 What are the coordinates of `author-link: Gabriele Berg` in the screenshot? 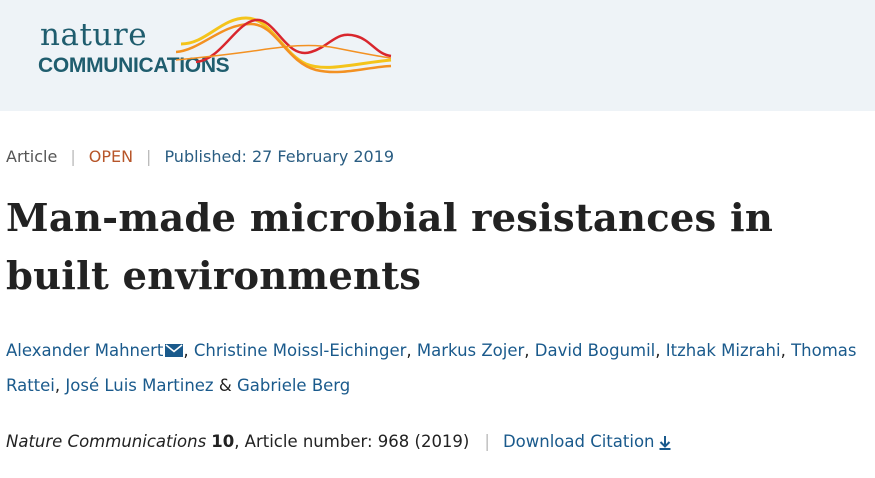 It's located at (293, 385).